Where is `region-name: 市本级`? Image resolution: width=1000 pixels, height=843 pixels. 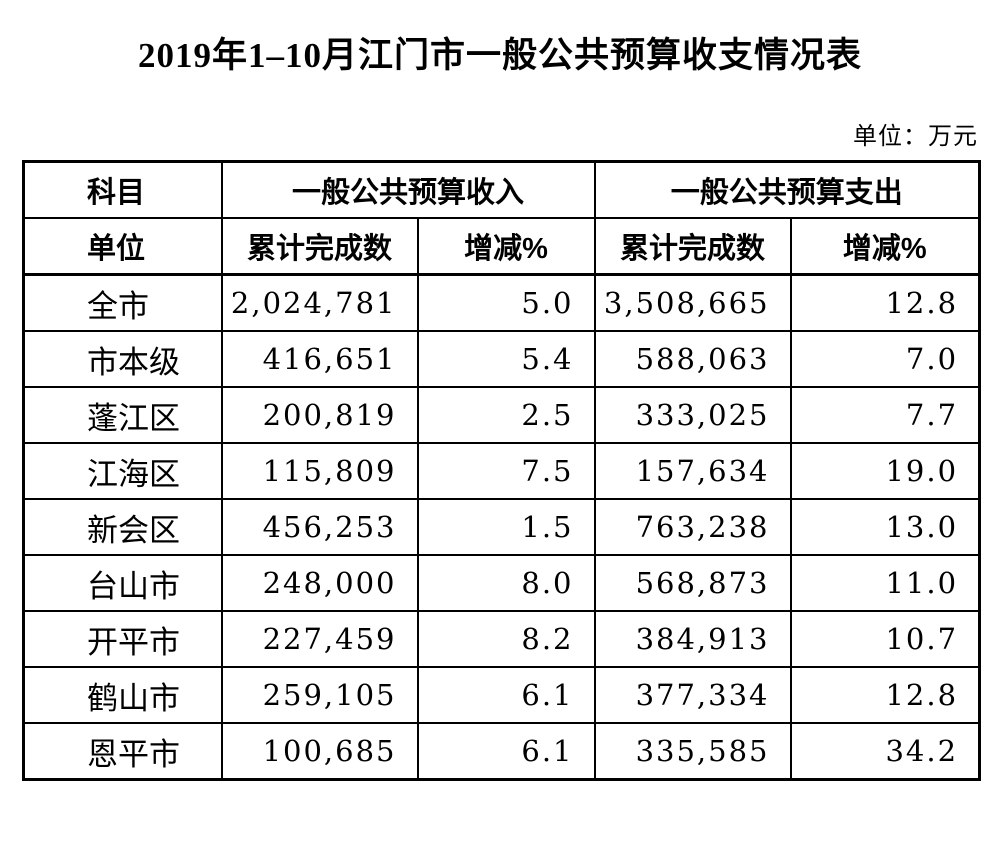
region-name: 市本级 is located at coordinates (122, 359).